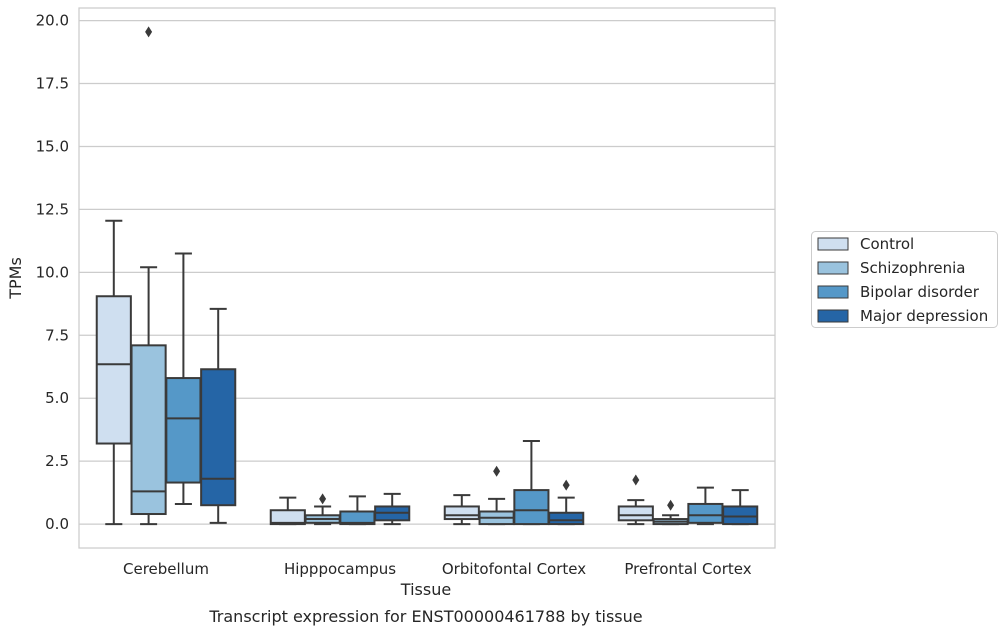 The width and height of the screenshot is (1007, 634). I want to click on y-ticks: 0.0 2.5 5.0 7.5 10.0 12.5 15.0 17.5 20.0, so click(52, 272).